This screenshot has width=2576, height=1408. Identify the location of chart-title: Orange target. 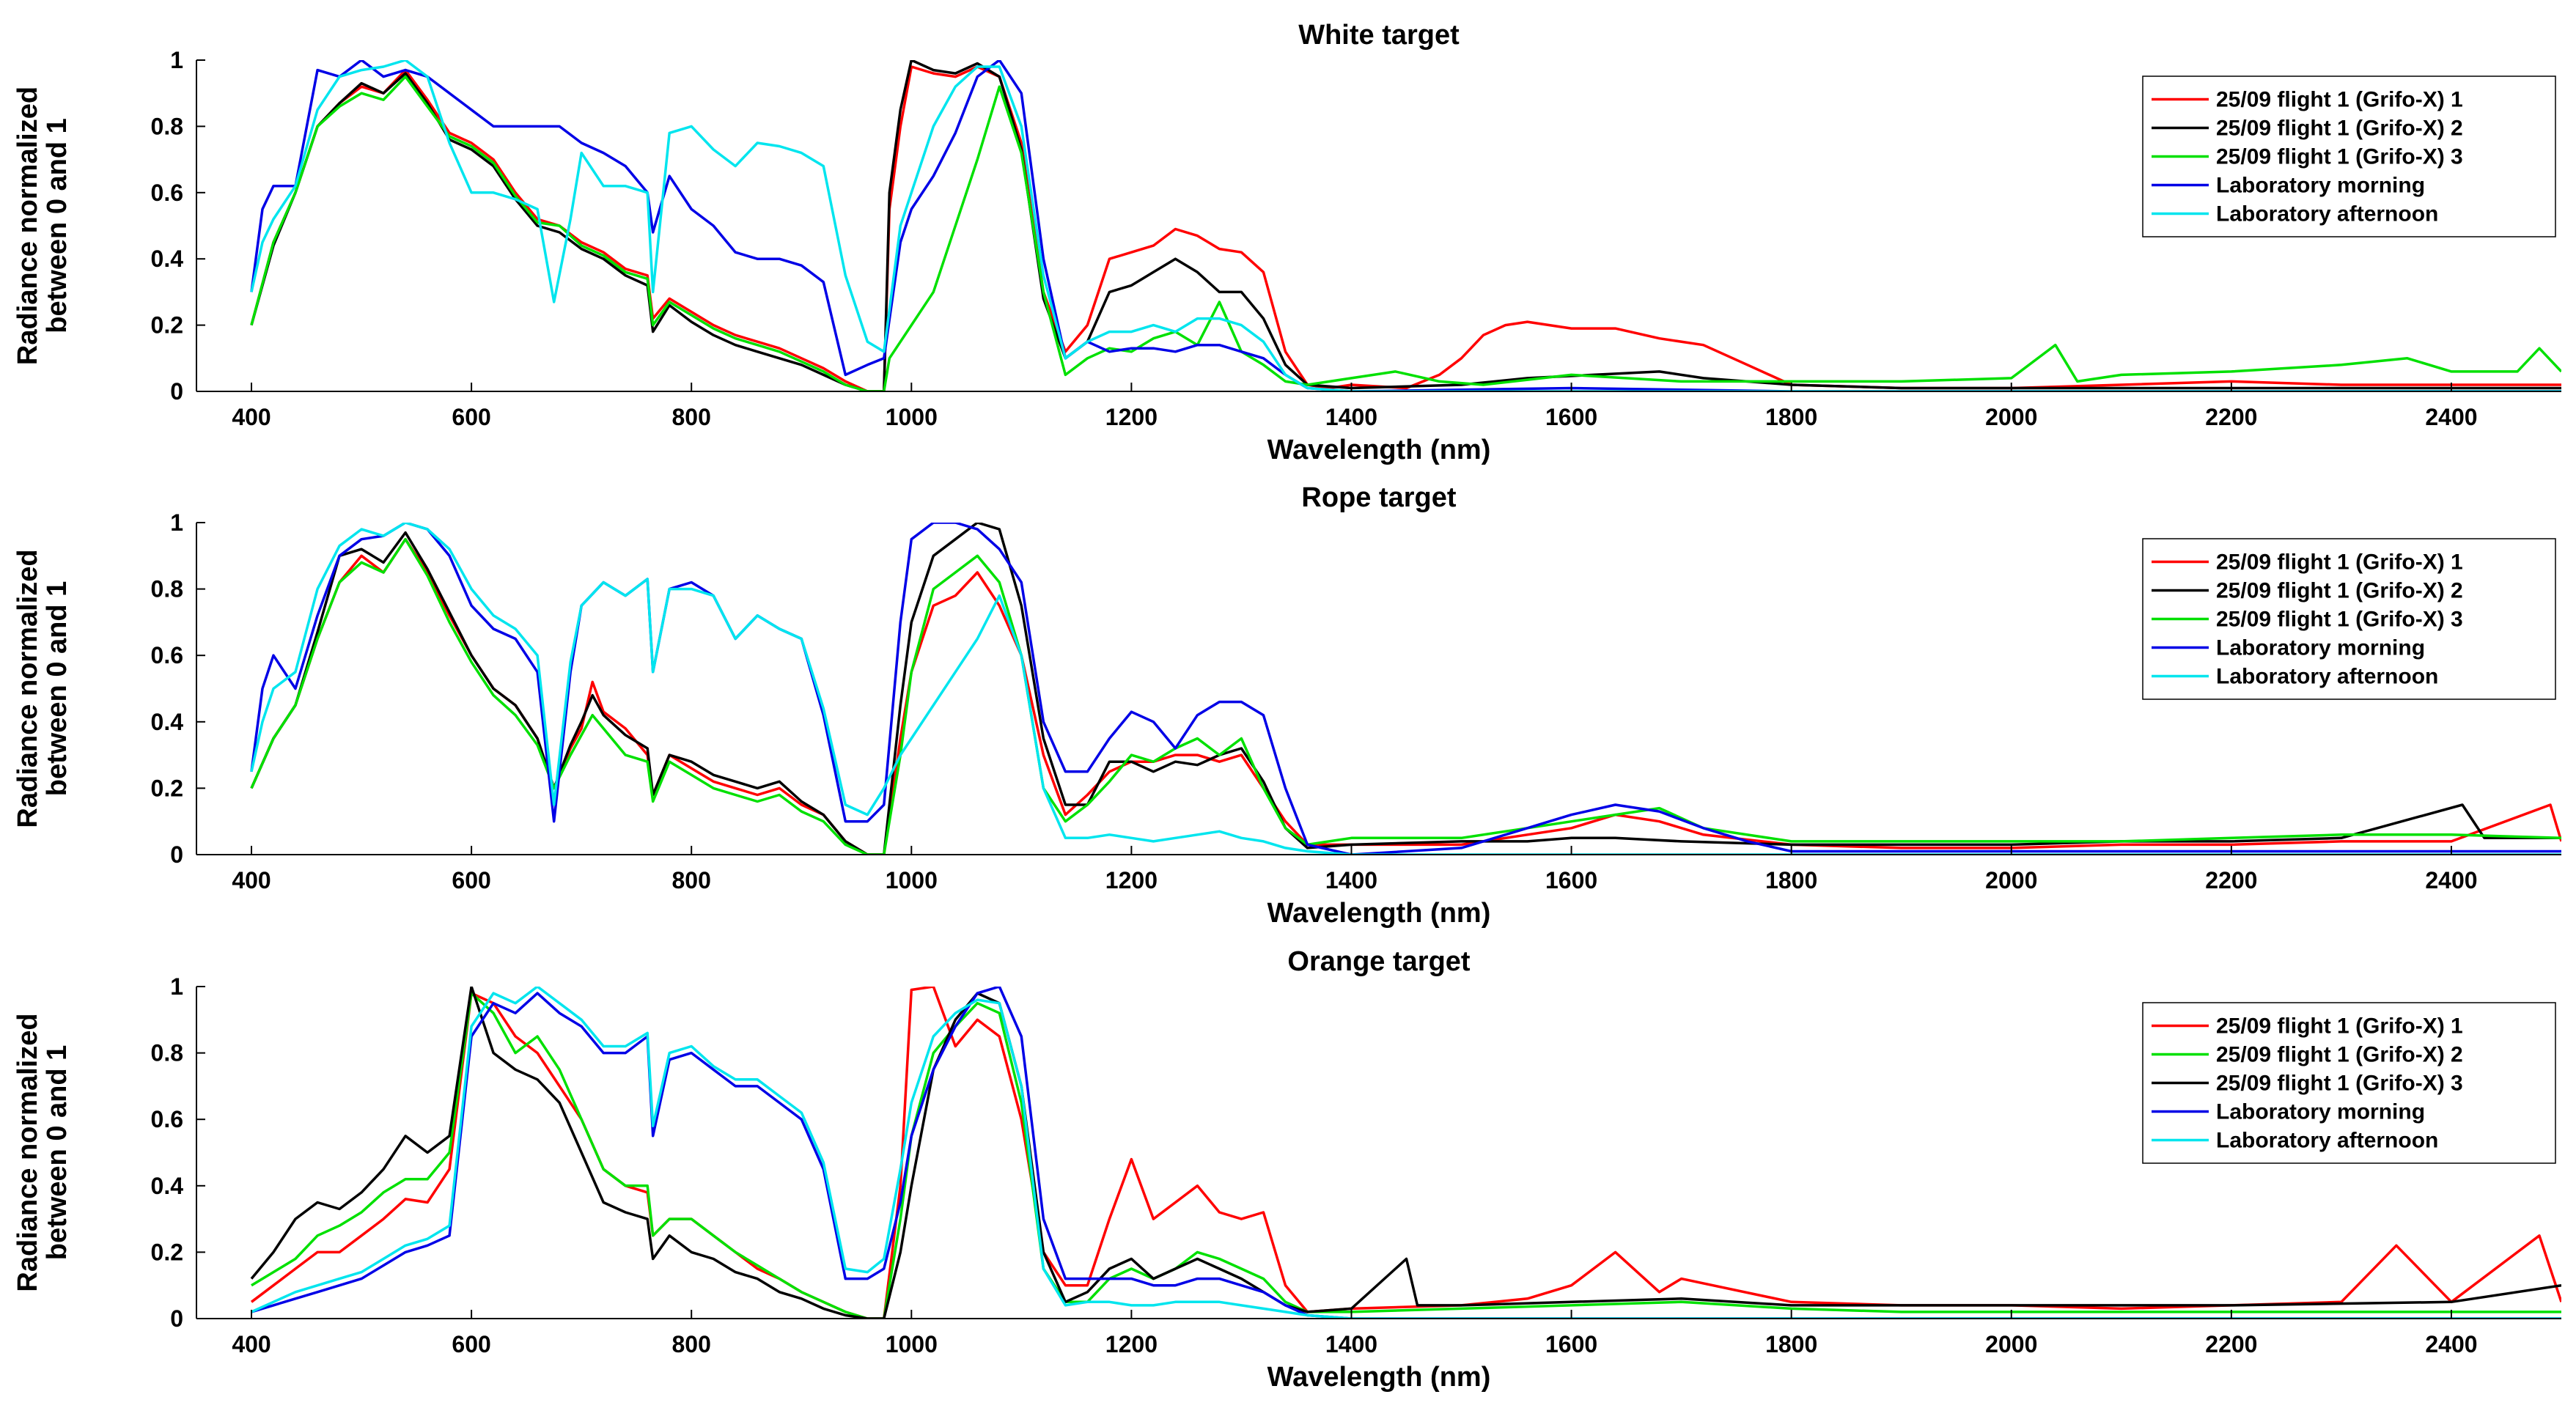
(1379, 961).